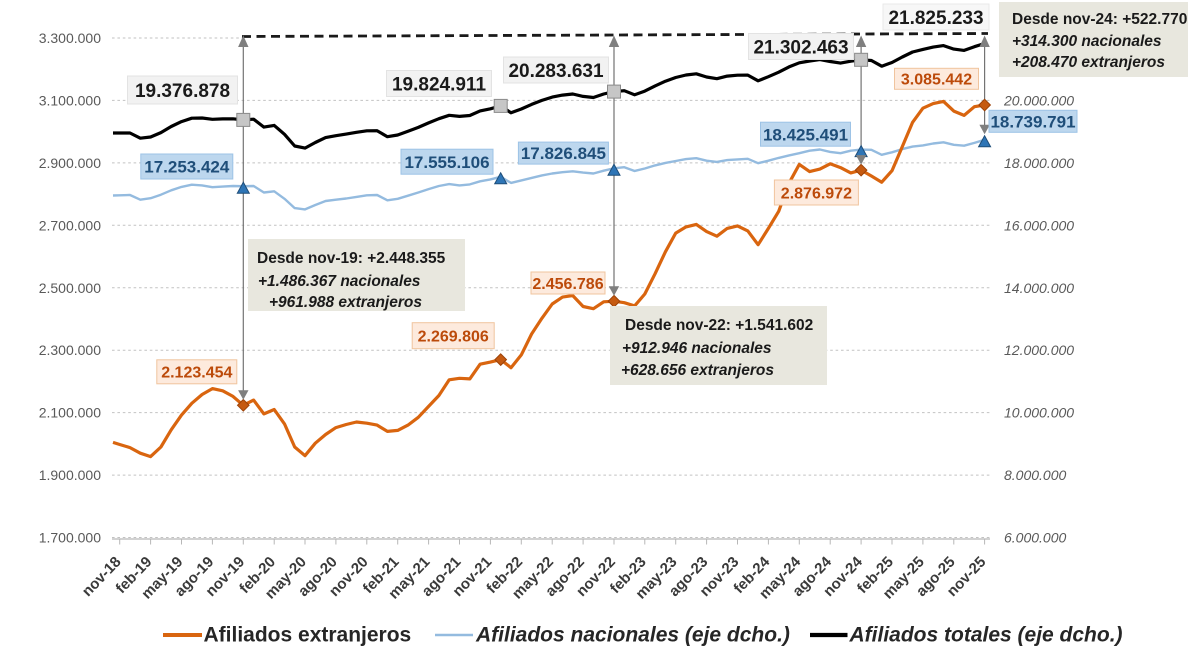 This screenshot has width=1200, height=655. I want to click on svg-text: 6.000.000, so click(1035, 538).